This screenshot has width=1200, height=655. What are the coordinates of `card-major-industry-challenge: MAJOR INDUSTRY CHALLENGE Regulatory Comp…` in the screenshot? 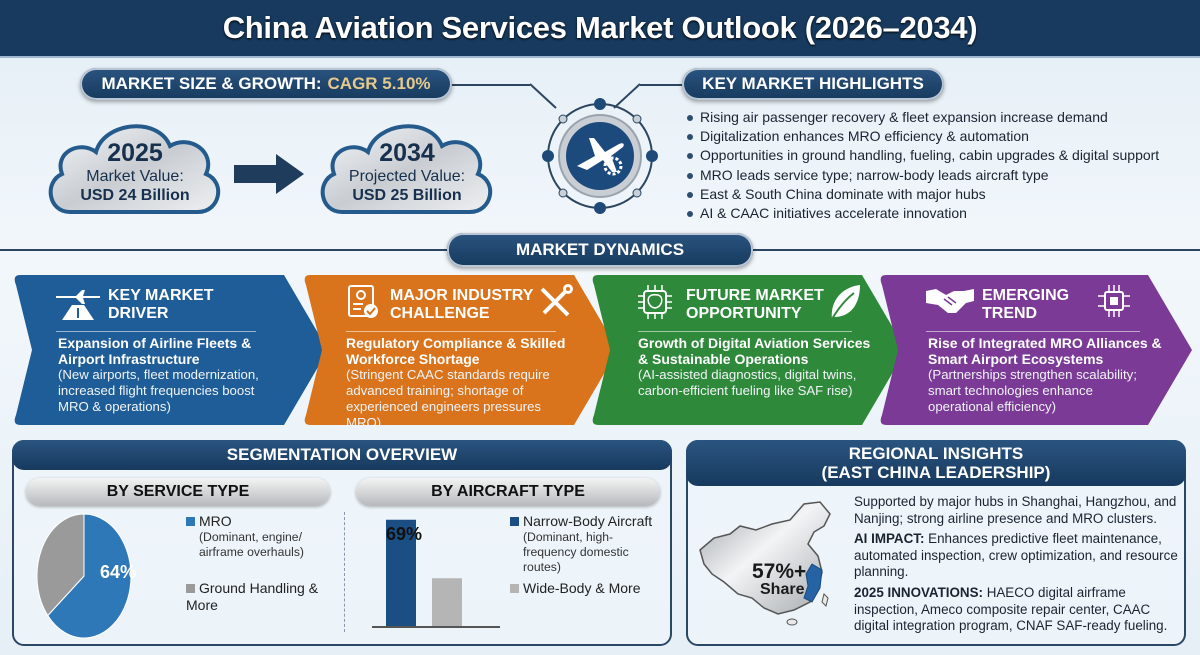 It's located at (461, 352).